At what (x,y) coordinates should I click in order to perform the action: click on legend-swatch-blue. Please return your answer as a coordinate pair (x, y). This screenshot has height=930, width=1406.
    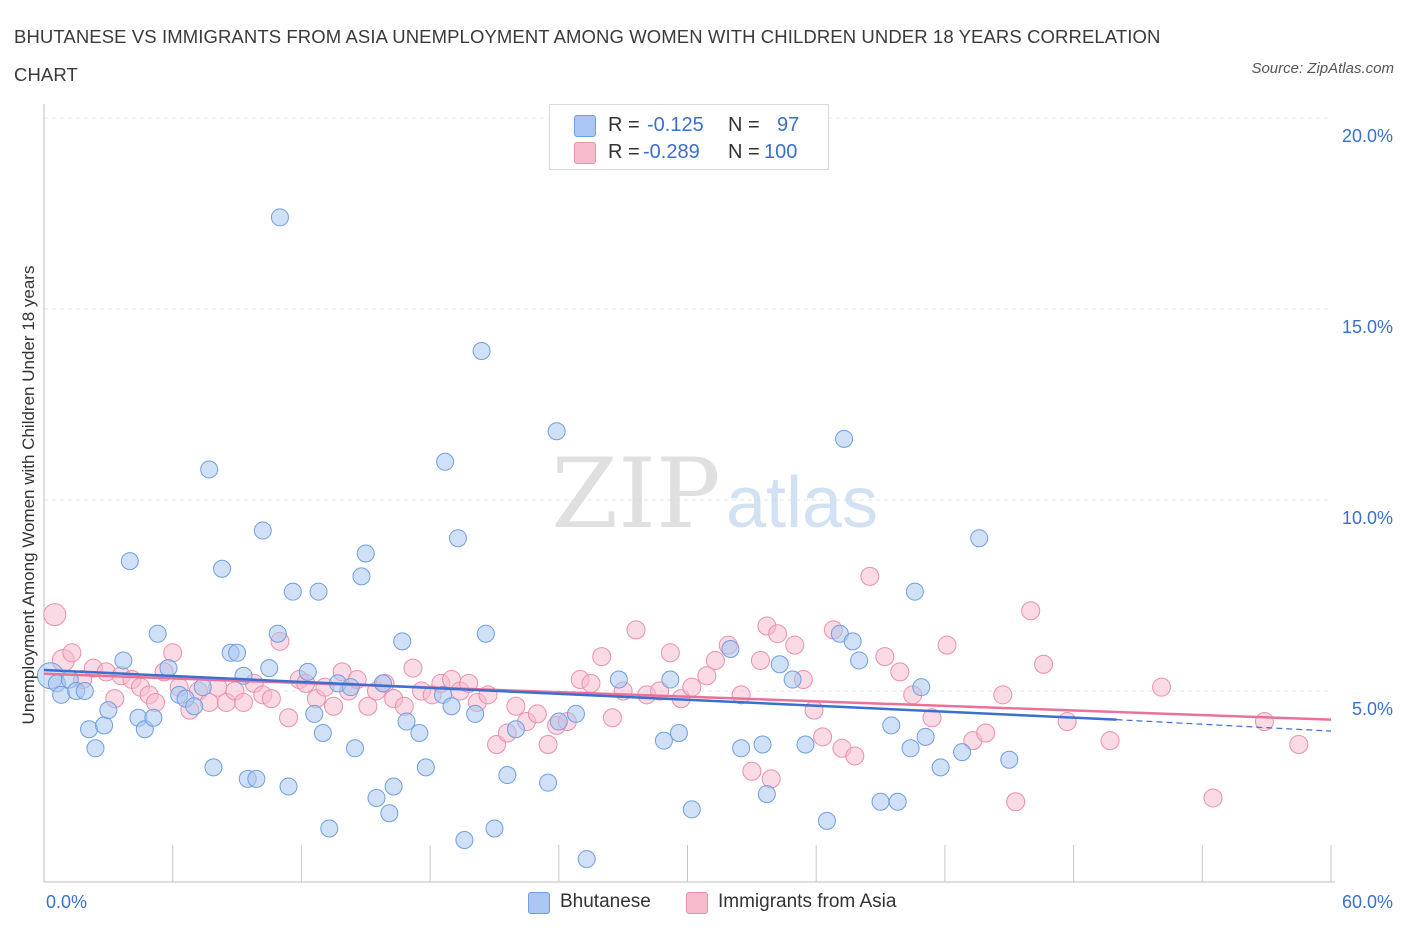
    Looking at the image, I should click on (585, 126).